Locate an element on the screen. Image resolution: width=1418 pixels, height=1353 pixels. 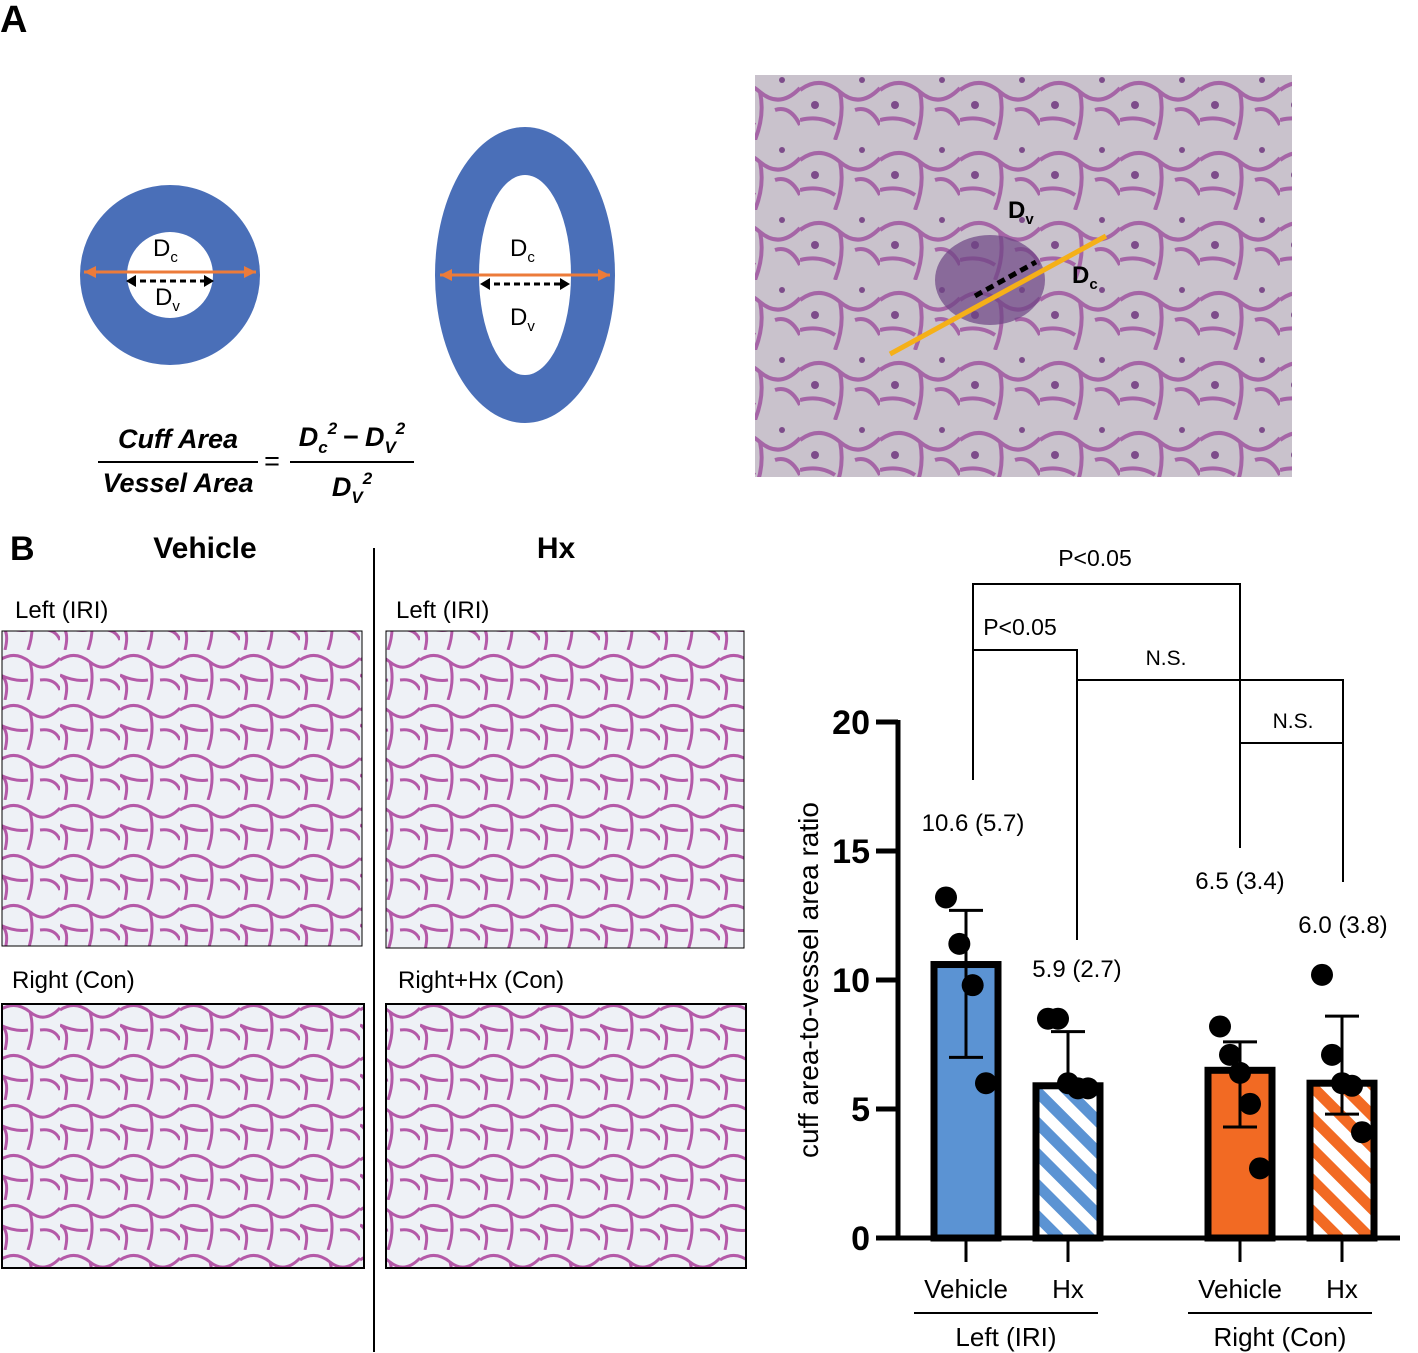
group-label: Right (Con) is located at coordinates (1280, 1337).